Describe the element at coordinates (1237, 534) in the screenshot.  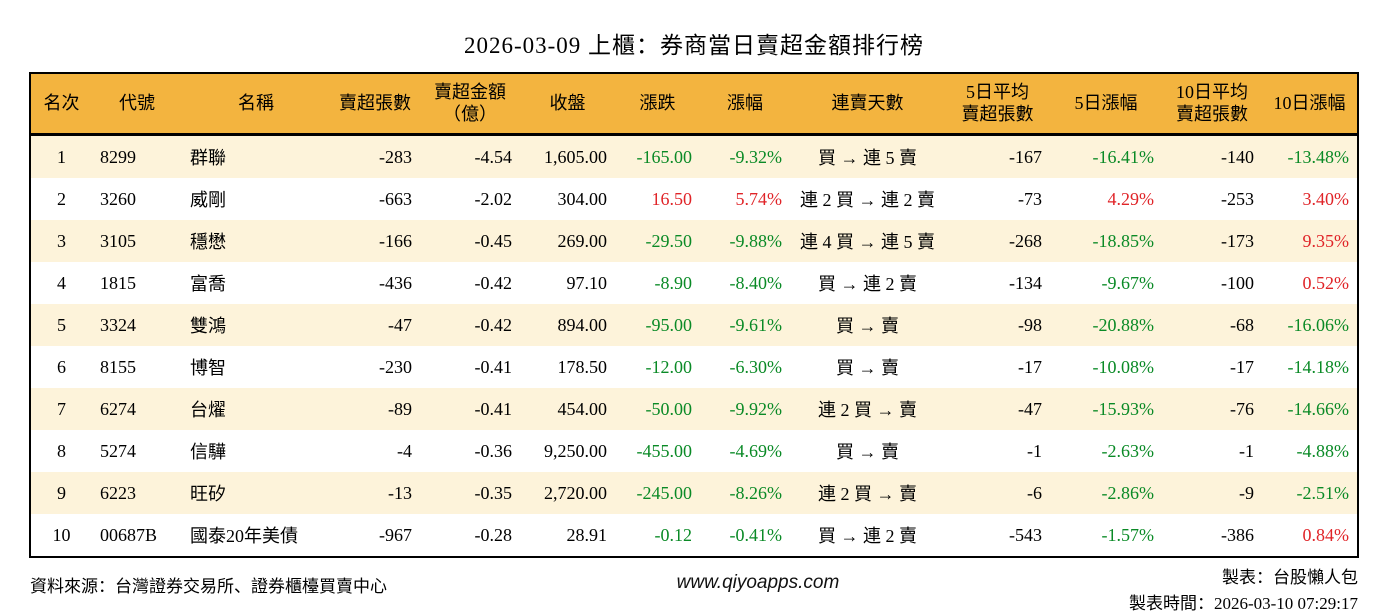
I see `cell-avg10-sell-qty: -386` at that location.